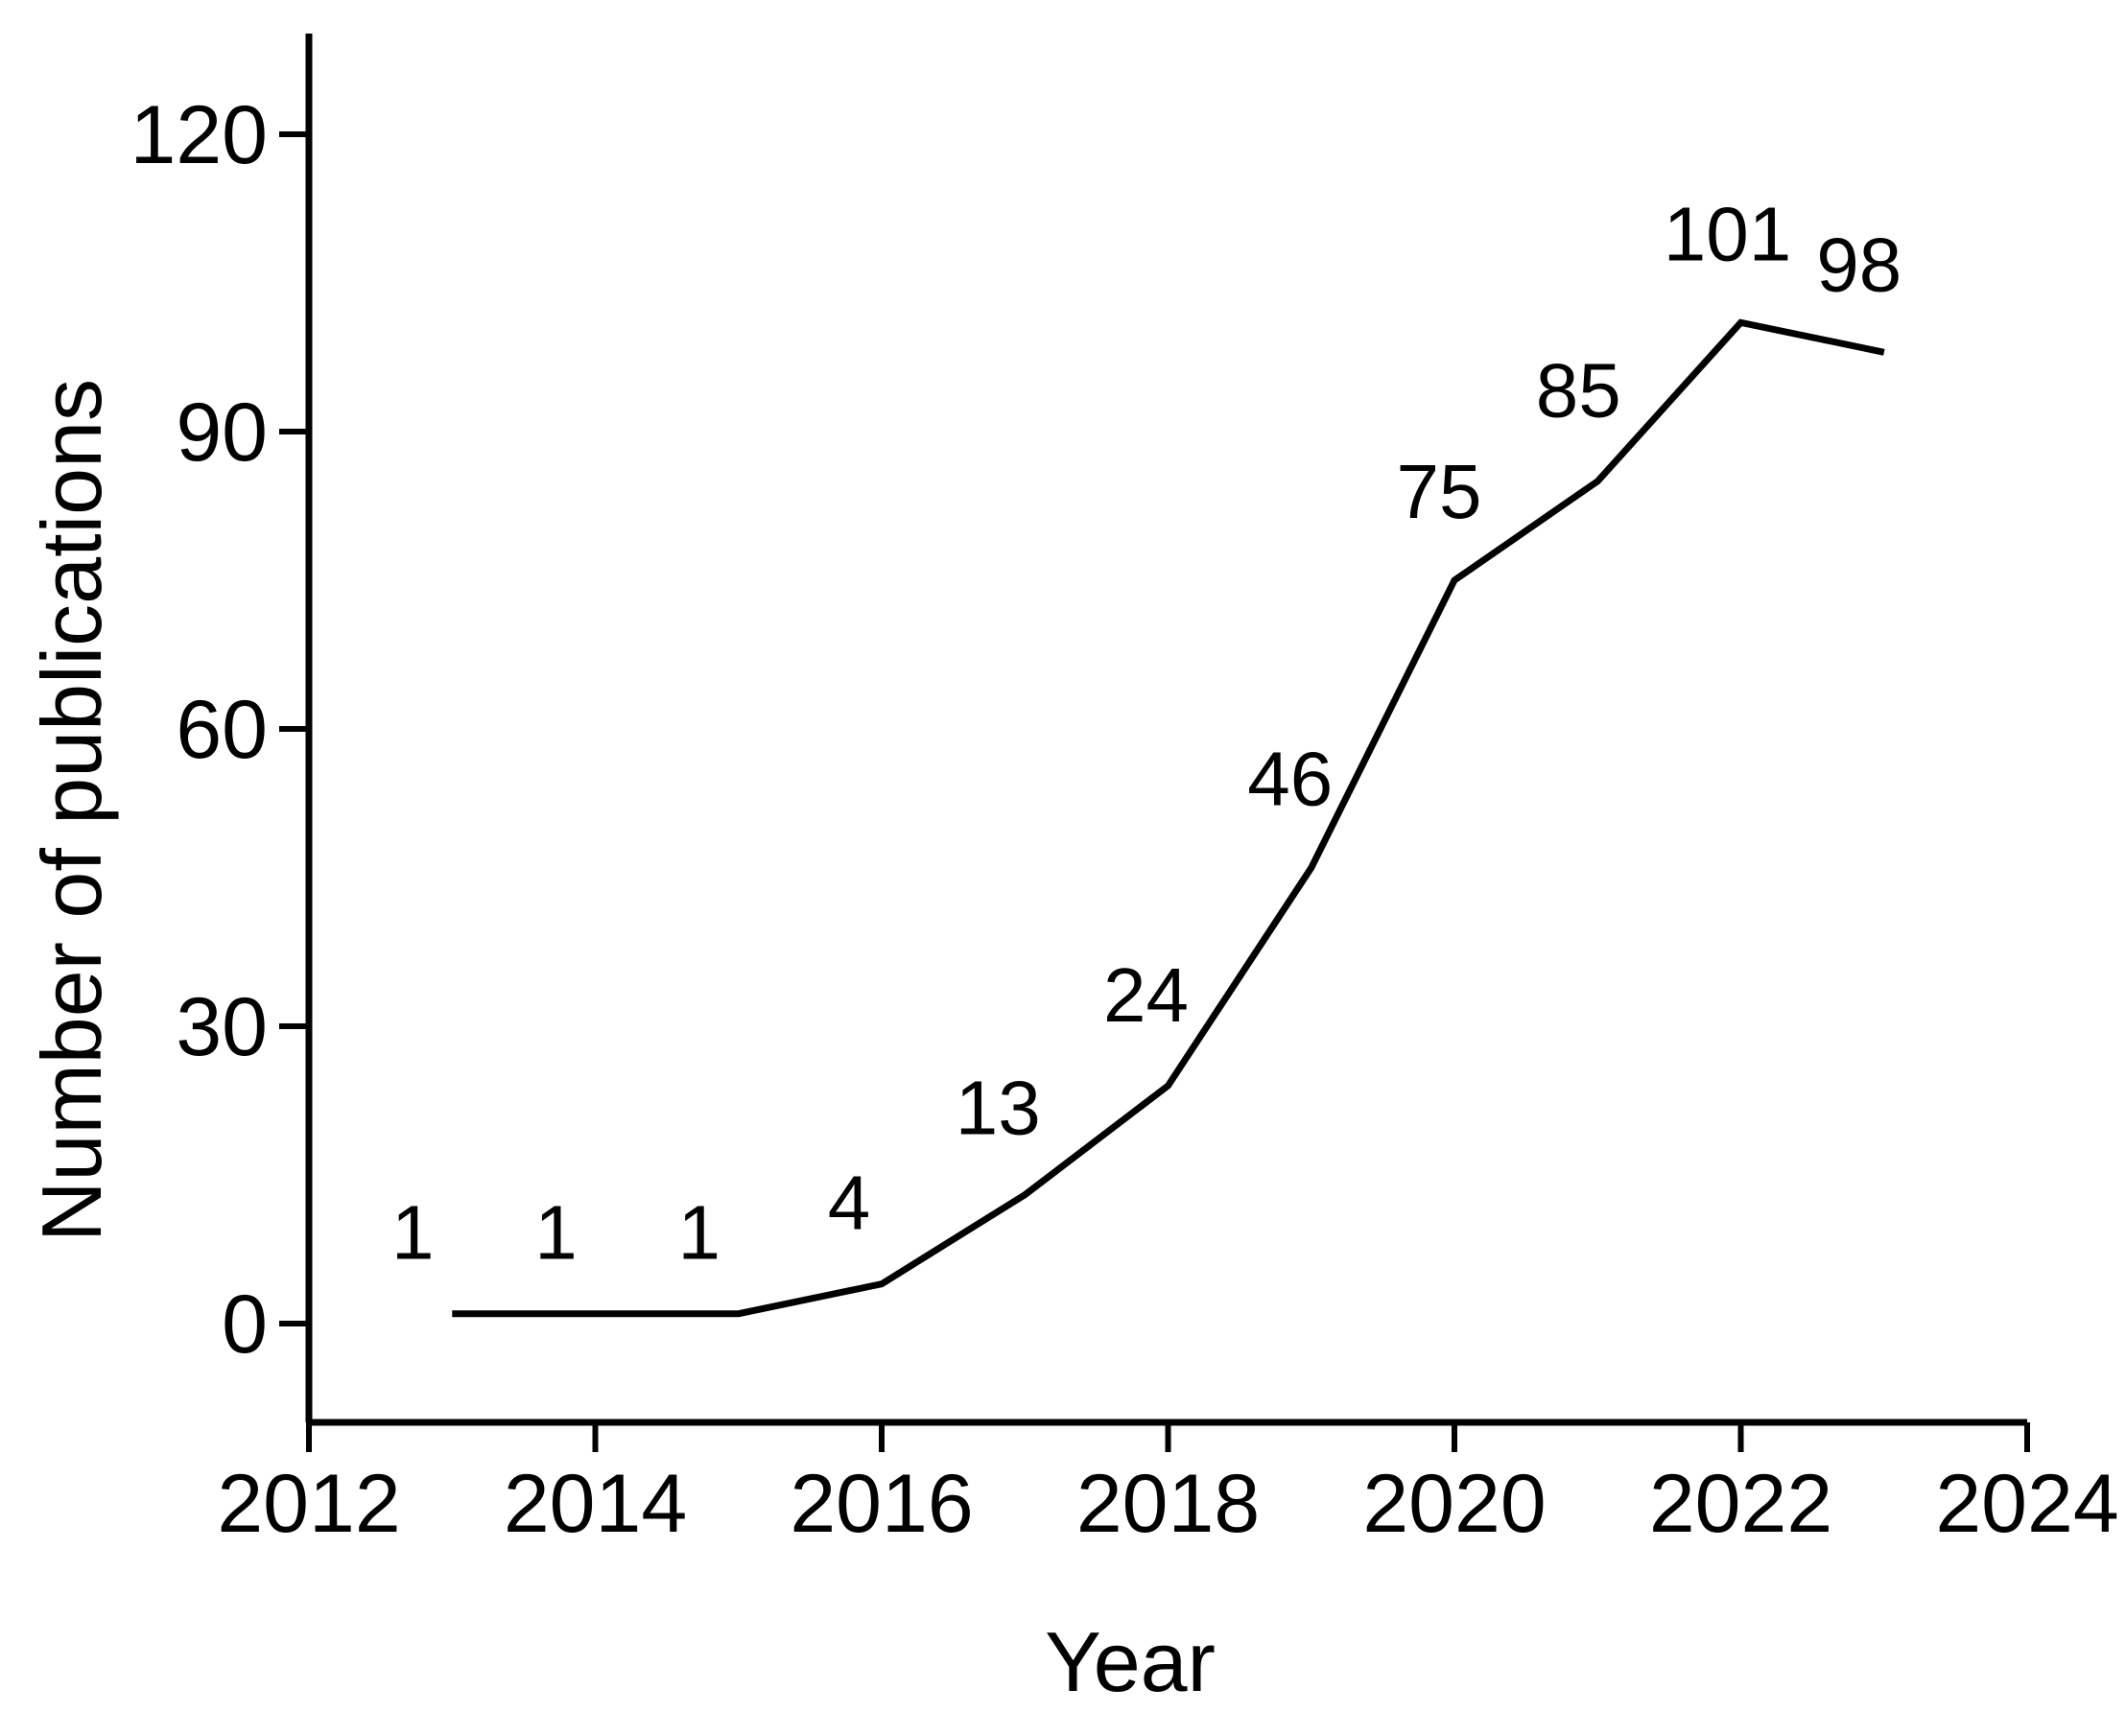  What do you see at coordinates (1859, 264) in the screenshot?
I see `data-point-label: 98` at bounding box center [1859, 264].